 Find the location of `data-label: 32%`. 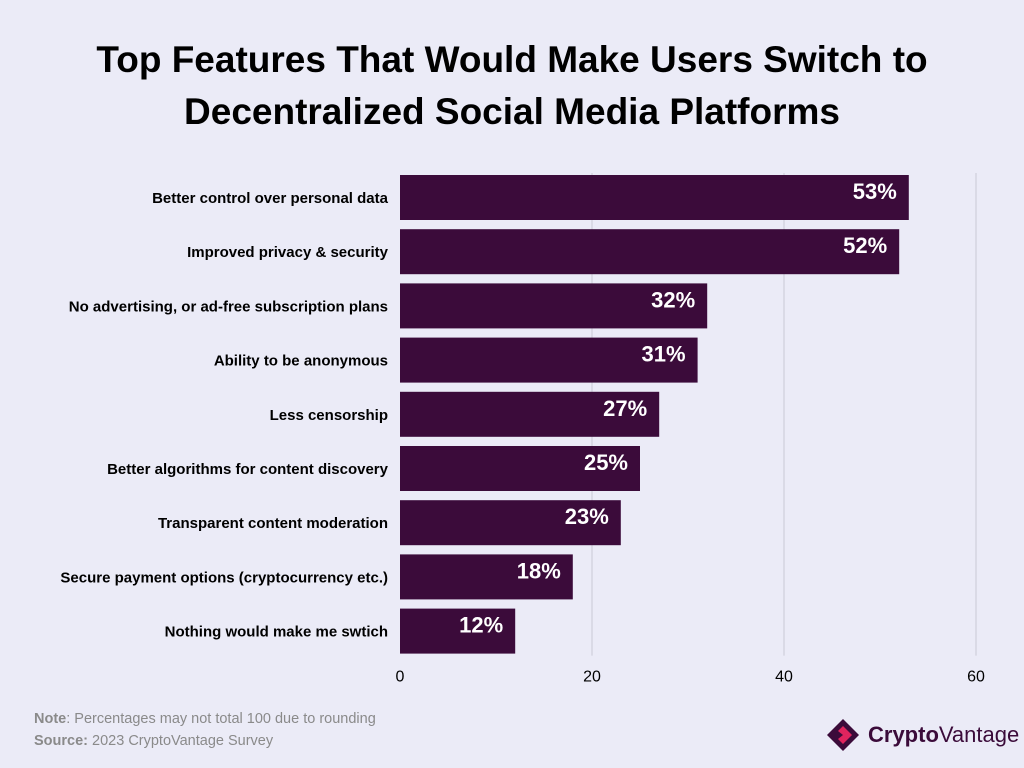

data-label: 32% is located at coordinates (673, 299).